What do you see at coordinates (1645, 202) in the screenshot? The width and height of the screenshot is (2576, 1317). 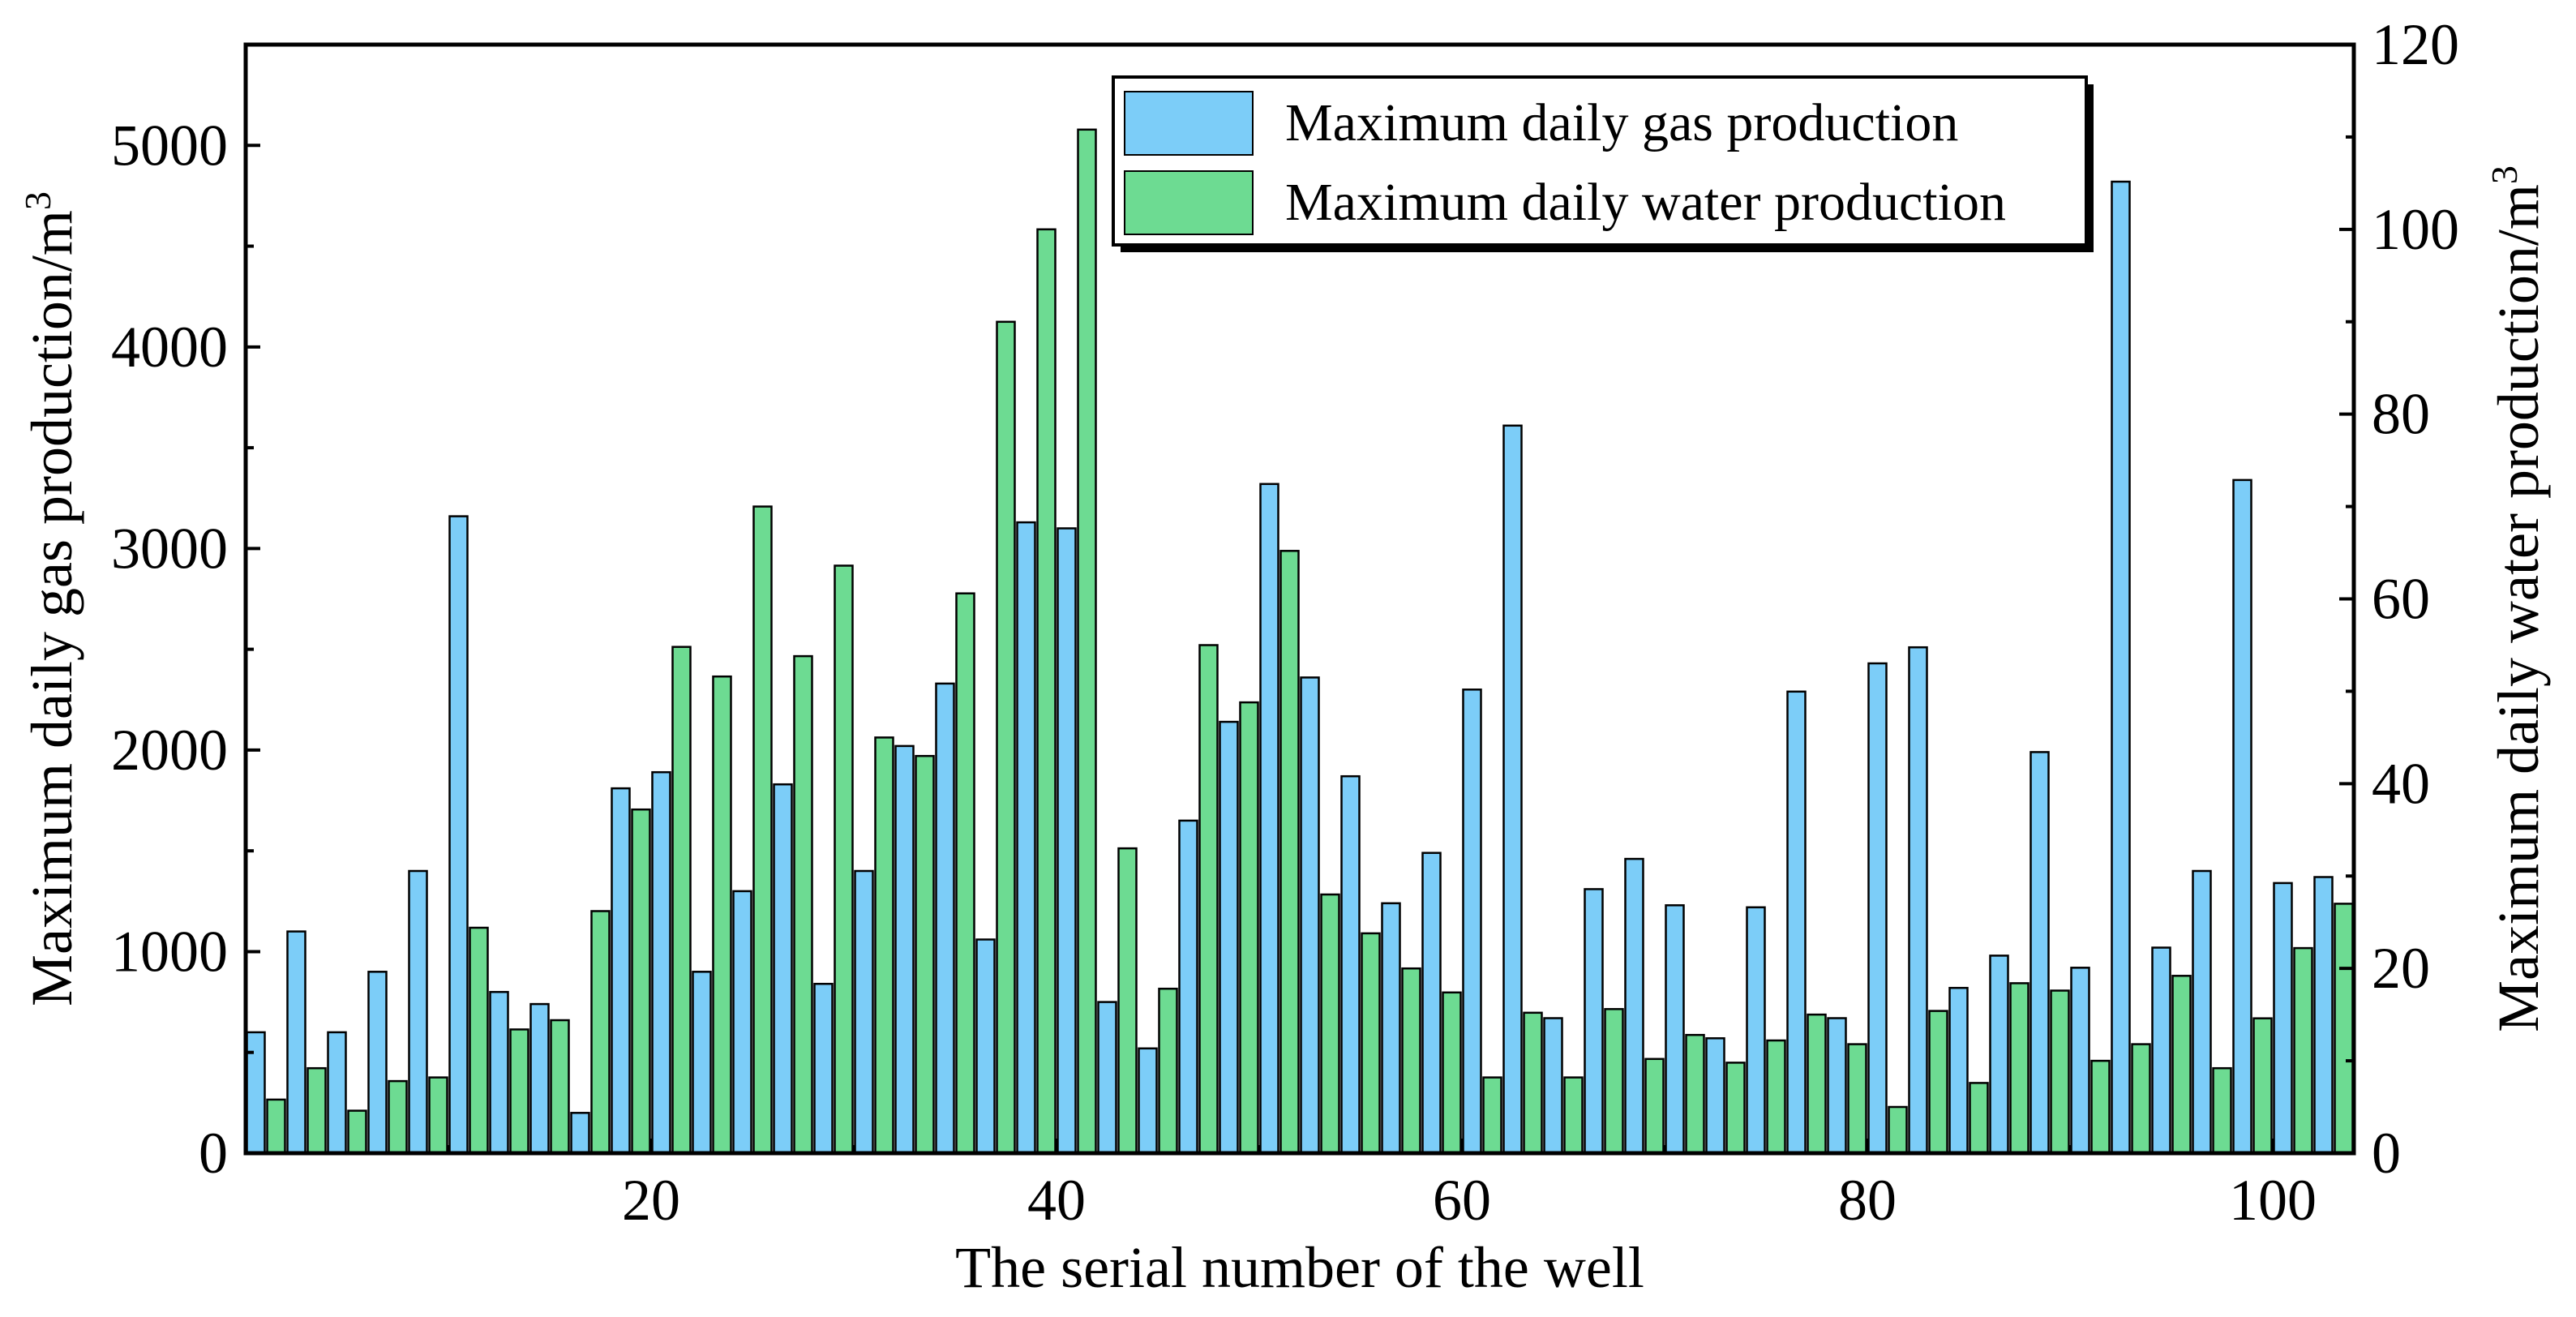 I see `legend-label-water: Maximum daily water production` at bounding box center [1645, 202].